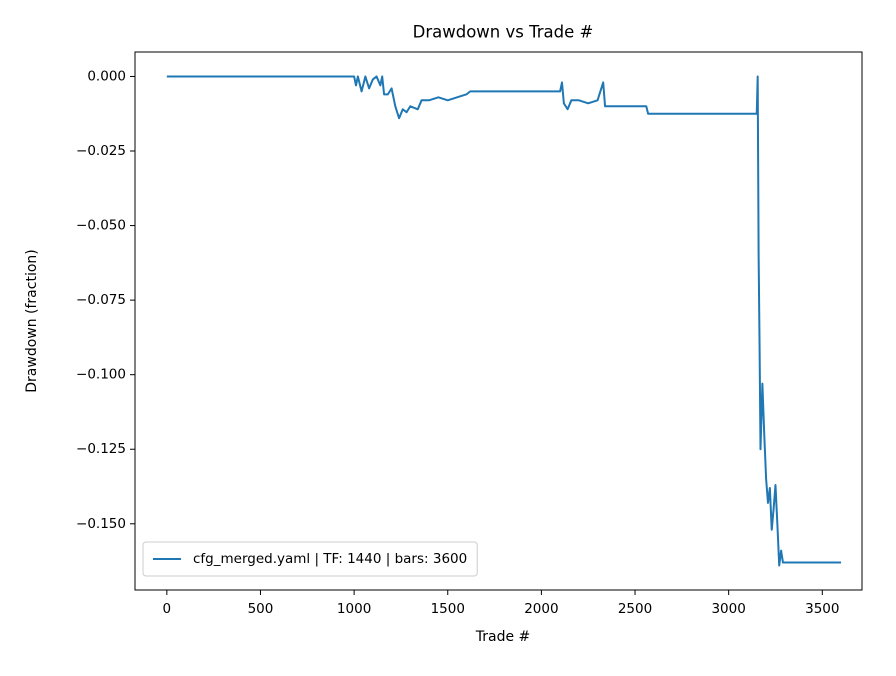 This screenshot has height=676, width=896. What do you see at coordinates (101, 300) in the screenshot?
I see `y-tick-label: −0.075` at bounding box center [101, 300].